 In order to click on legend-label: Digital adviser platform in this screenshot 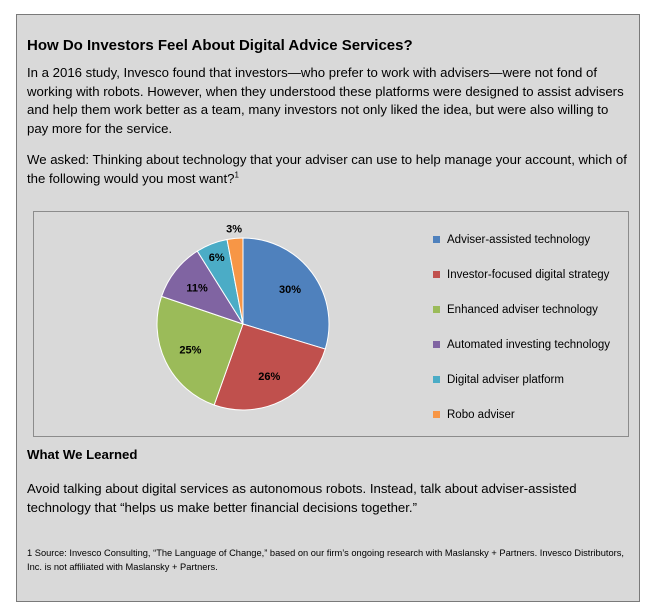, I will do `click(505, 380)`.